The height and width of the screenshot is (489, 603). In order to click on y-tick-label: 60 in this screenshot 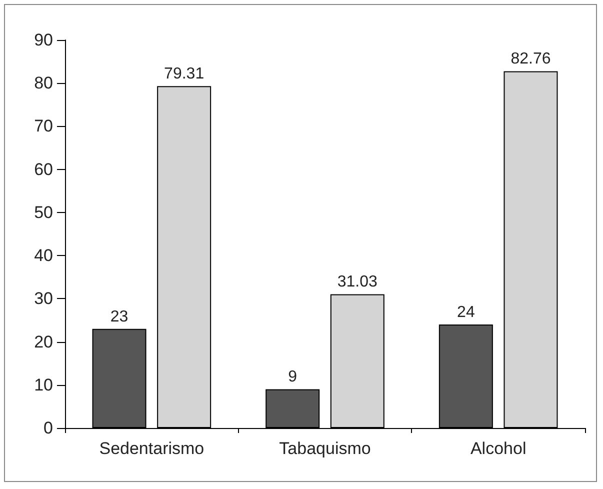, I will do `click(43, 169)`.